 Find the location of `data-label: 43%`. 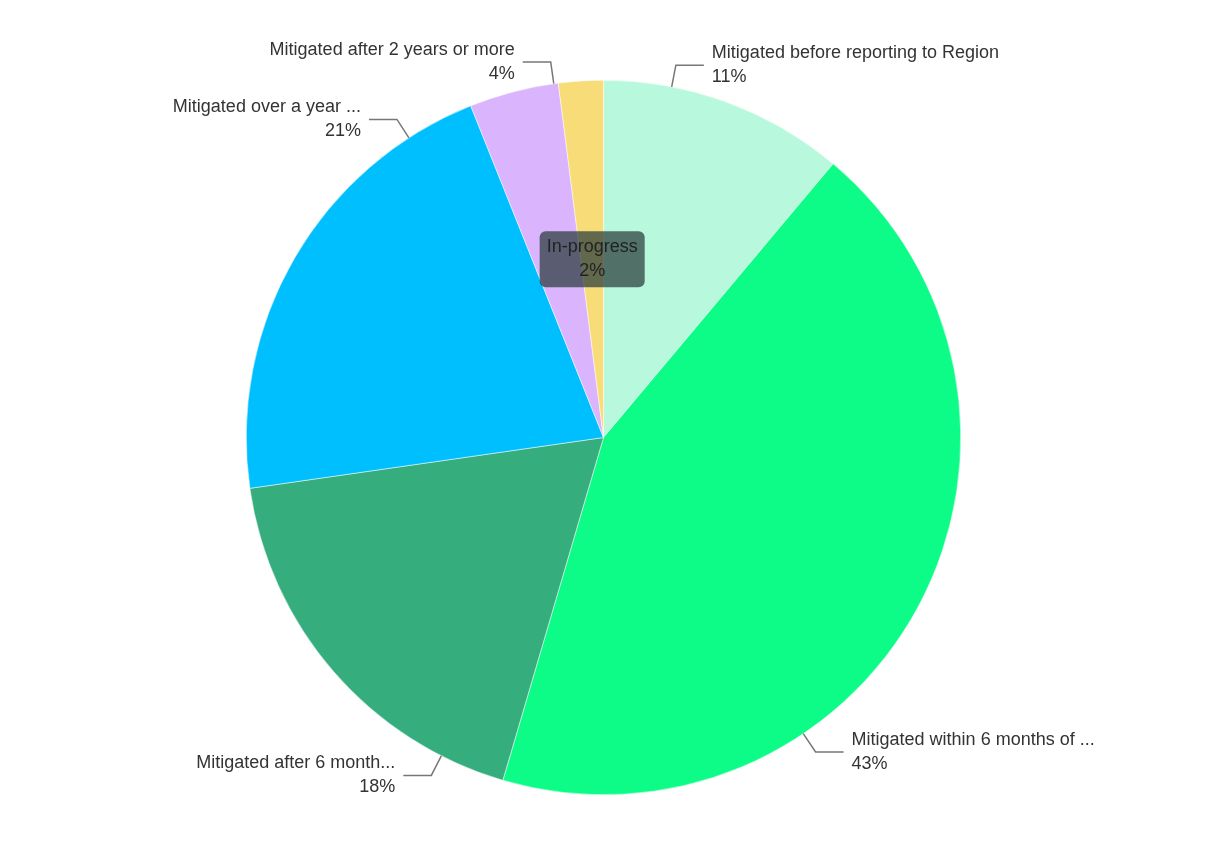

data-label: 43% is located at coordinates (869, 762).